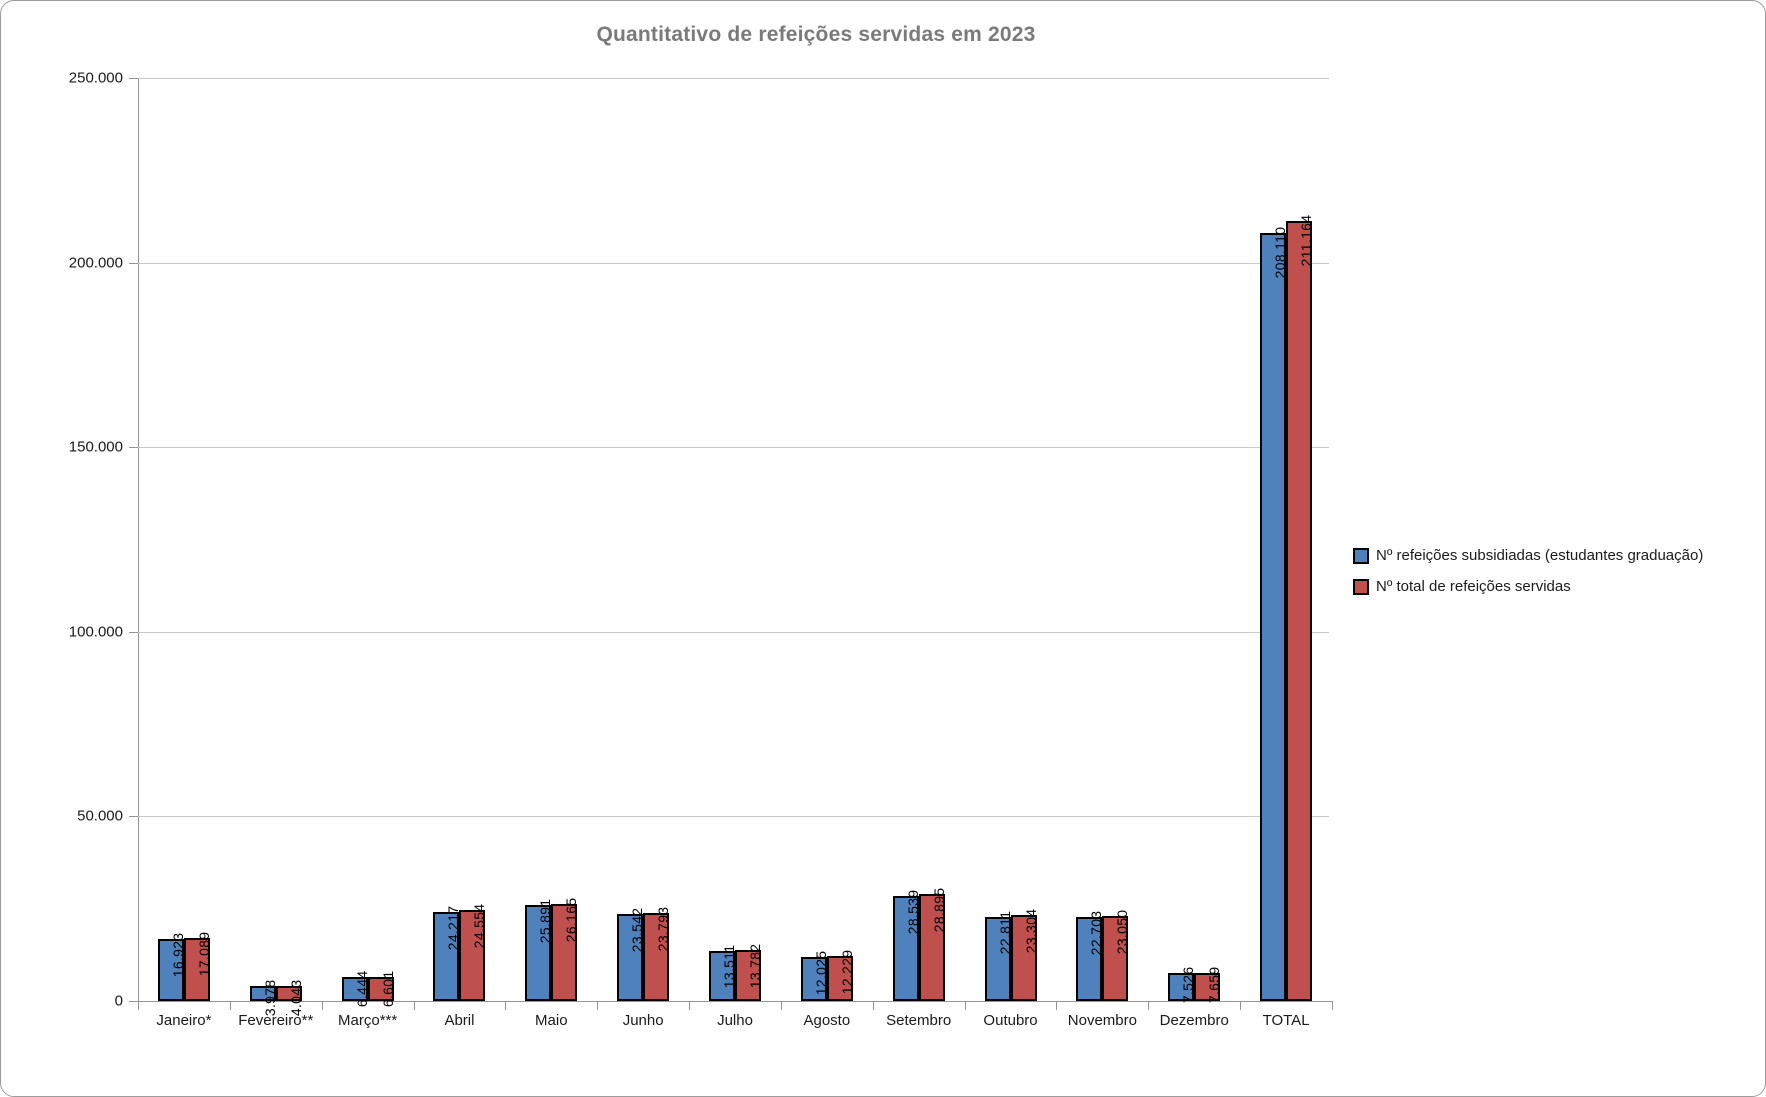 The height and width of the screenshot is (1097, 1766). What do you see at coordinates (95, 447) in the screenshot?
I see `y-tick-label: 150.000` at bounding box center [95, 447].